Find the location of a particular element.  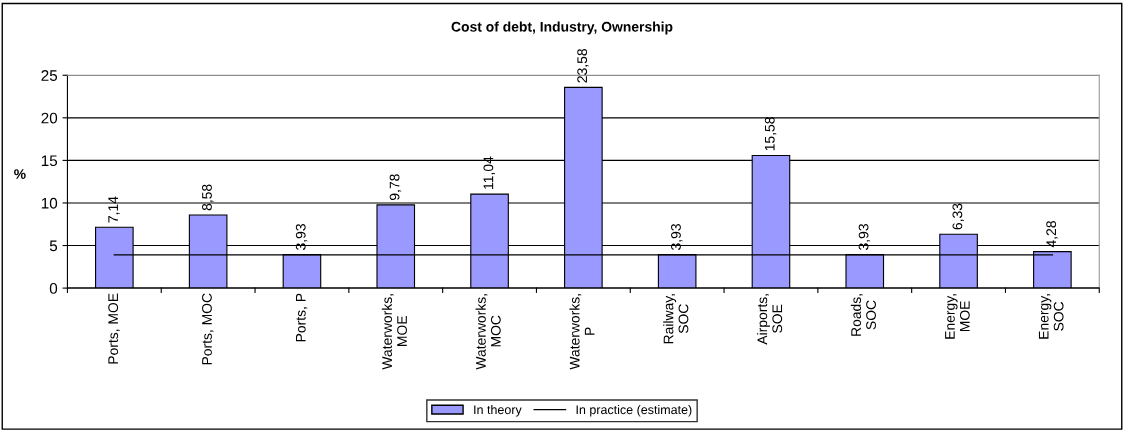

legend-label: In theory is located at coordinates (498, 410).